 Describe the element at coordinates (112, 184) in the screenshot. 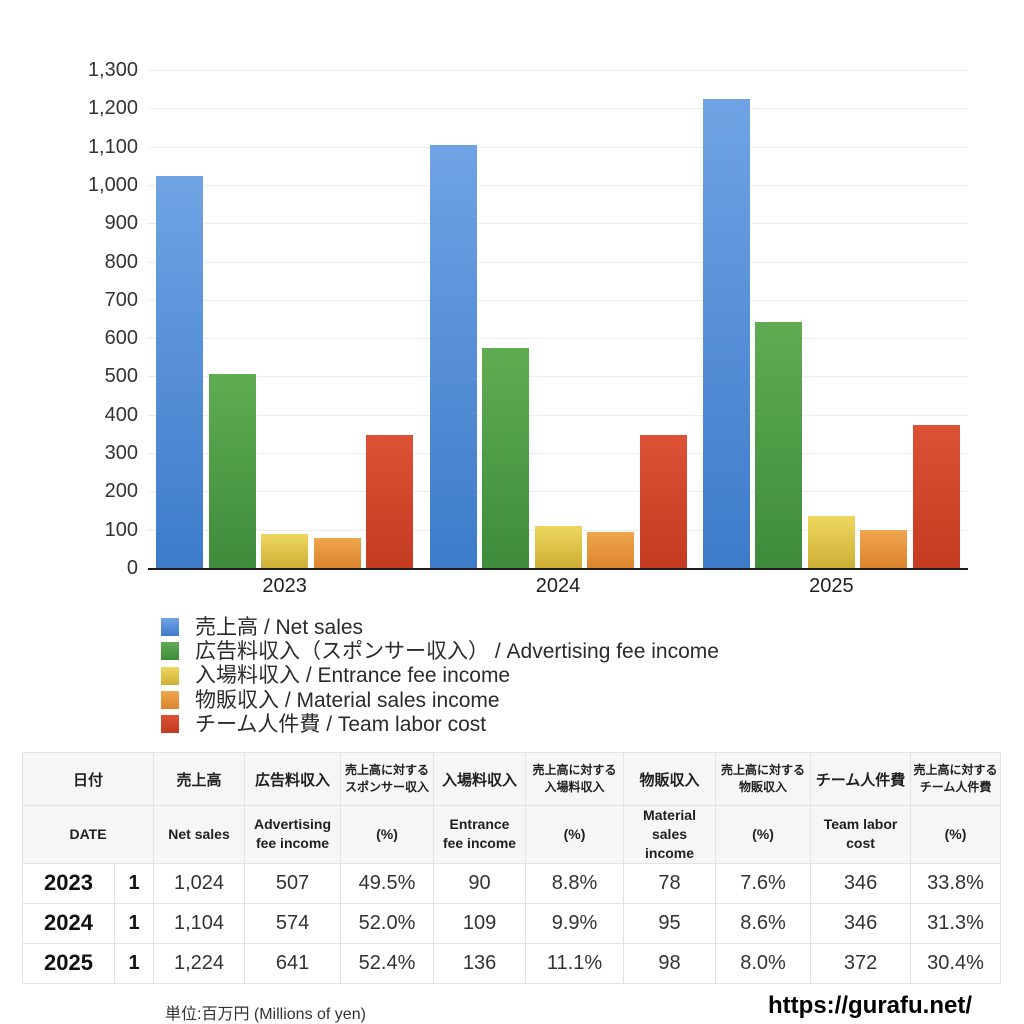

I see `y-axis-label: 1,000` at that location.